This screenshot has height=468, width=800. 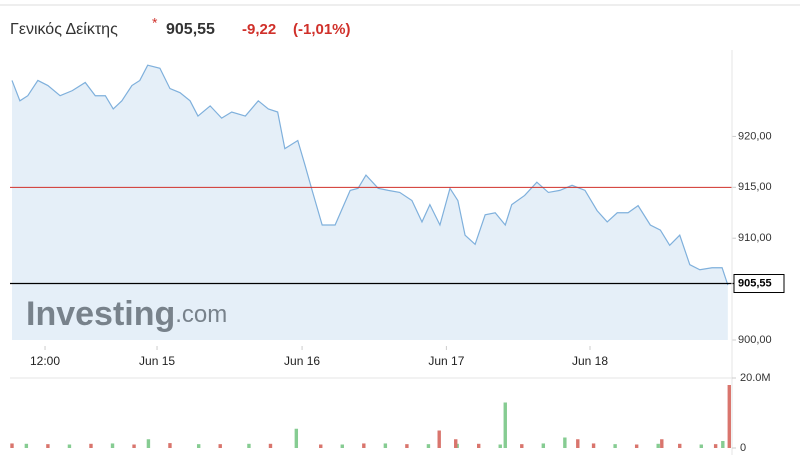 What do you see at coordinates (446, 361) in the screenshot?
I see `x-tick-label: Jun 17` at bounding box center [446, 361].